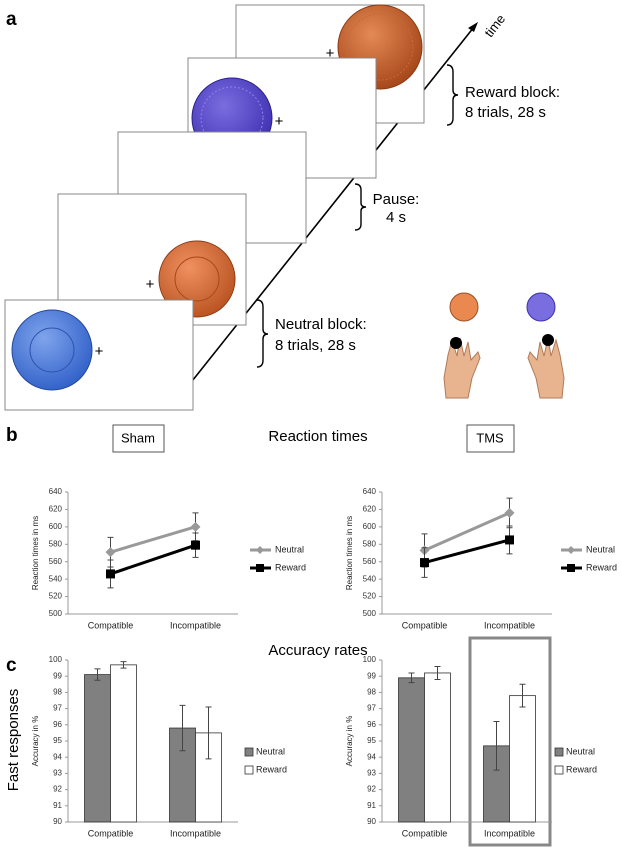  Describe the element at coordinates (396, 217) in the screenshot. I see `block-text: 4 s` at that location.